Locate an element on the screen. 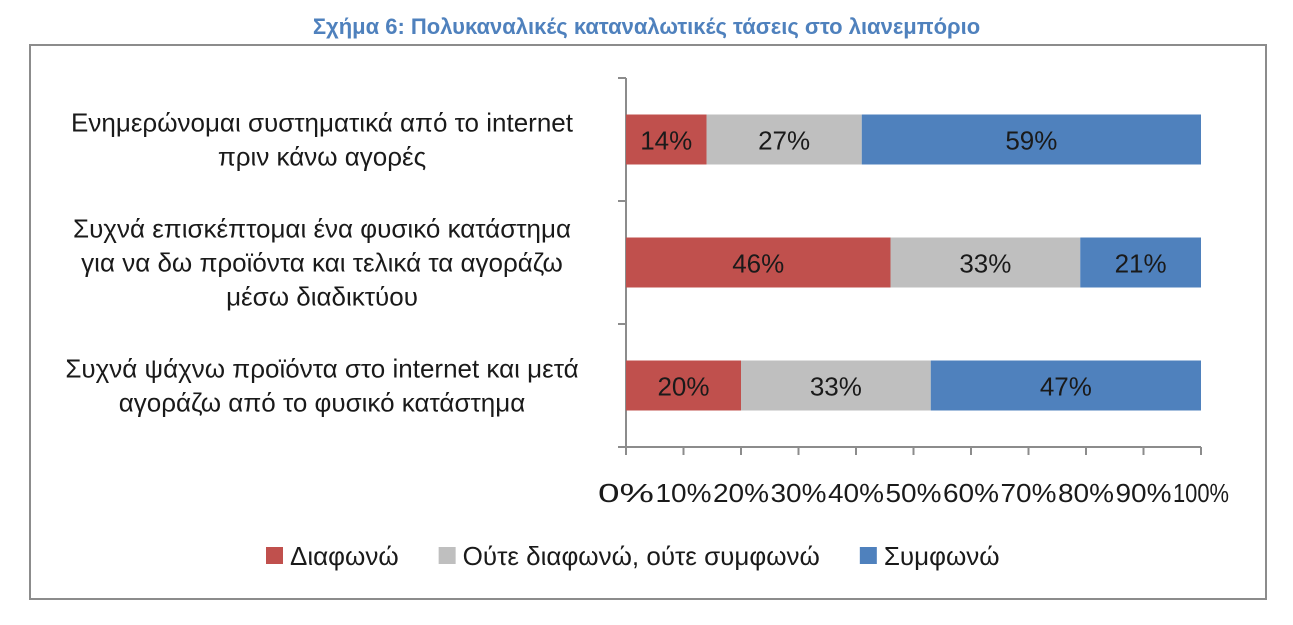  category-label: Ενημερώνομαι συστηματικά από το internet is located at coordinates (322, 123).